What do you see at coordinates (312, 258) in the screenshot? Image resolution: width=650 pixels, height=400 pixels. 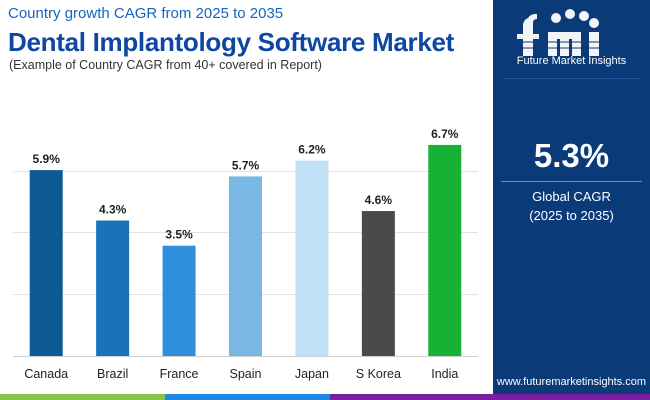 I see `bar-japan` at bounding box center [312, 258].